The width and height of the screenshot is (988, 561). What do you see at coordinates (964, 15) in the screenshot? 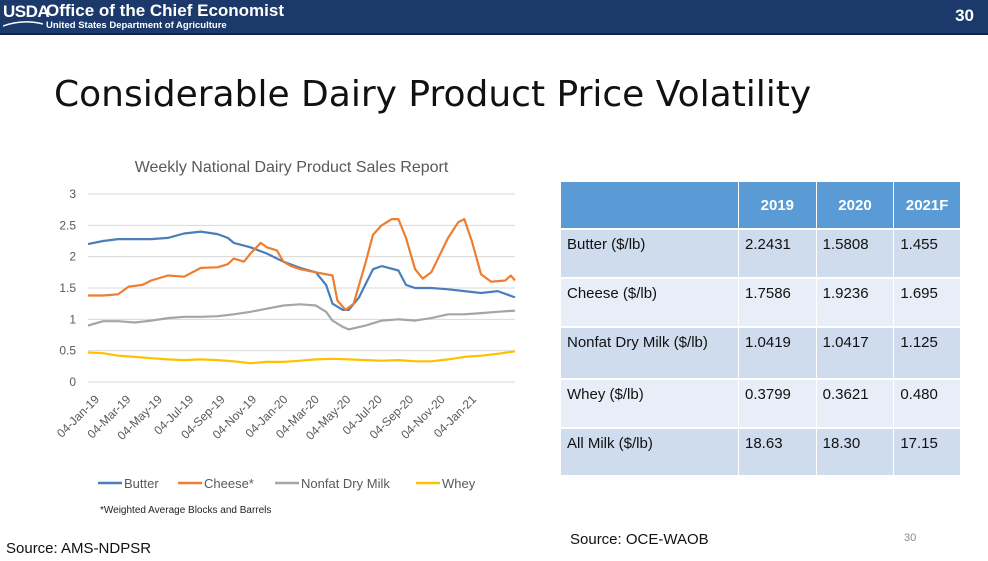
I see `page-badge: 30` at bounding box center [964, 15].